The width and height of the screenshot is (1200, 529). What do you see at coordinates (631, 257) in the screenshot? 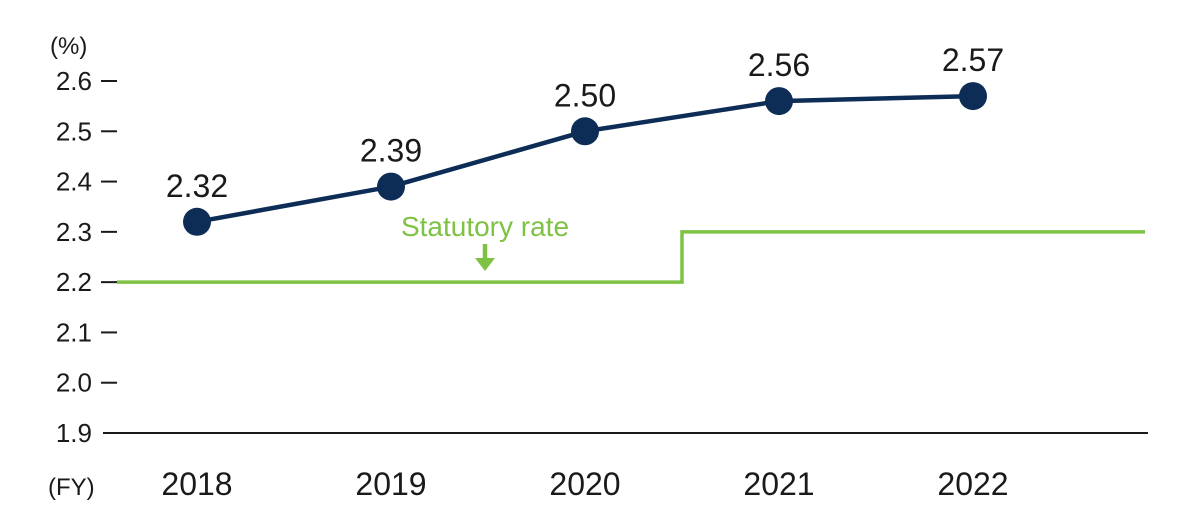
I see `statutory-rate-line` at bounding box center [631, 257].